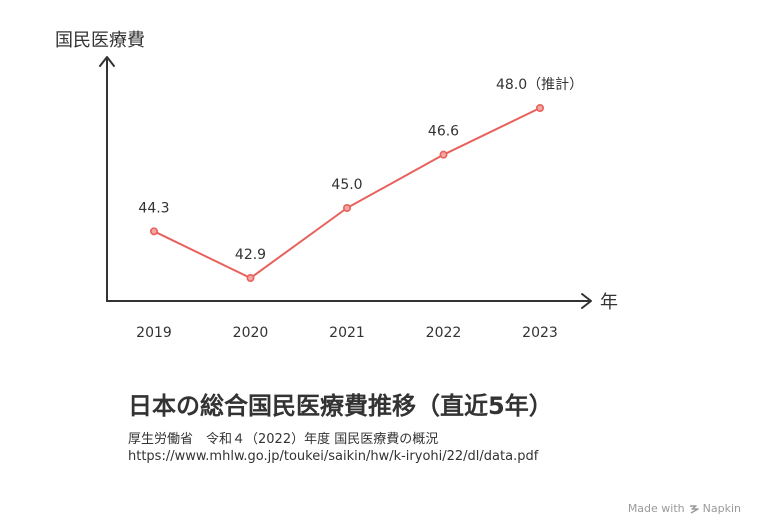 The image size is (761, 527). I want to click on x-tick-label: 2023, so click(540, 333).